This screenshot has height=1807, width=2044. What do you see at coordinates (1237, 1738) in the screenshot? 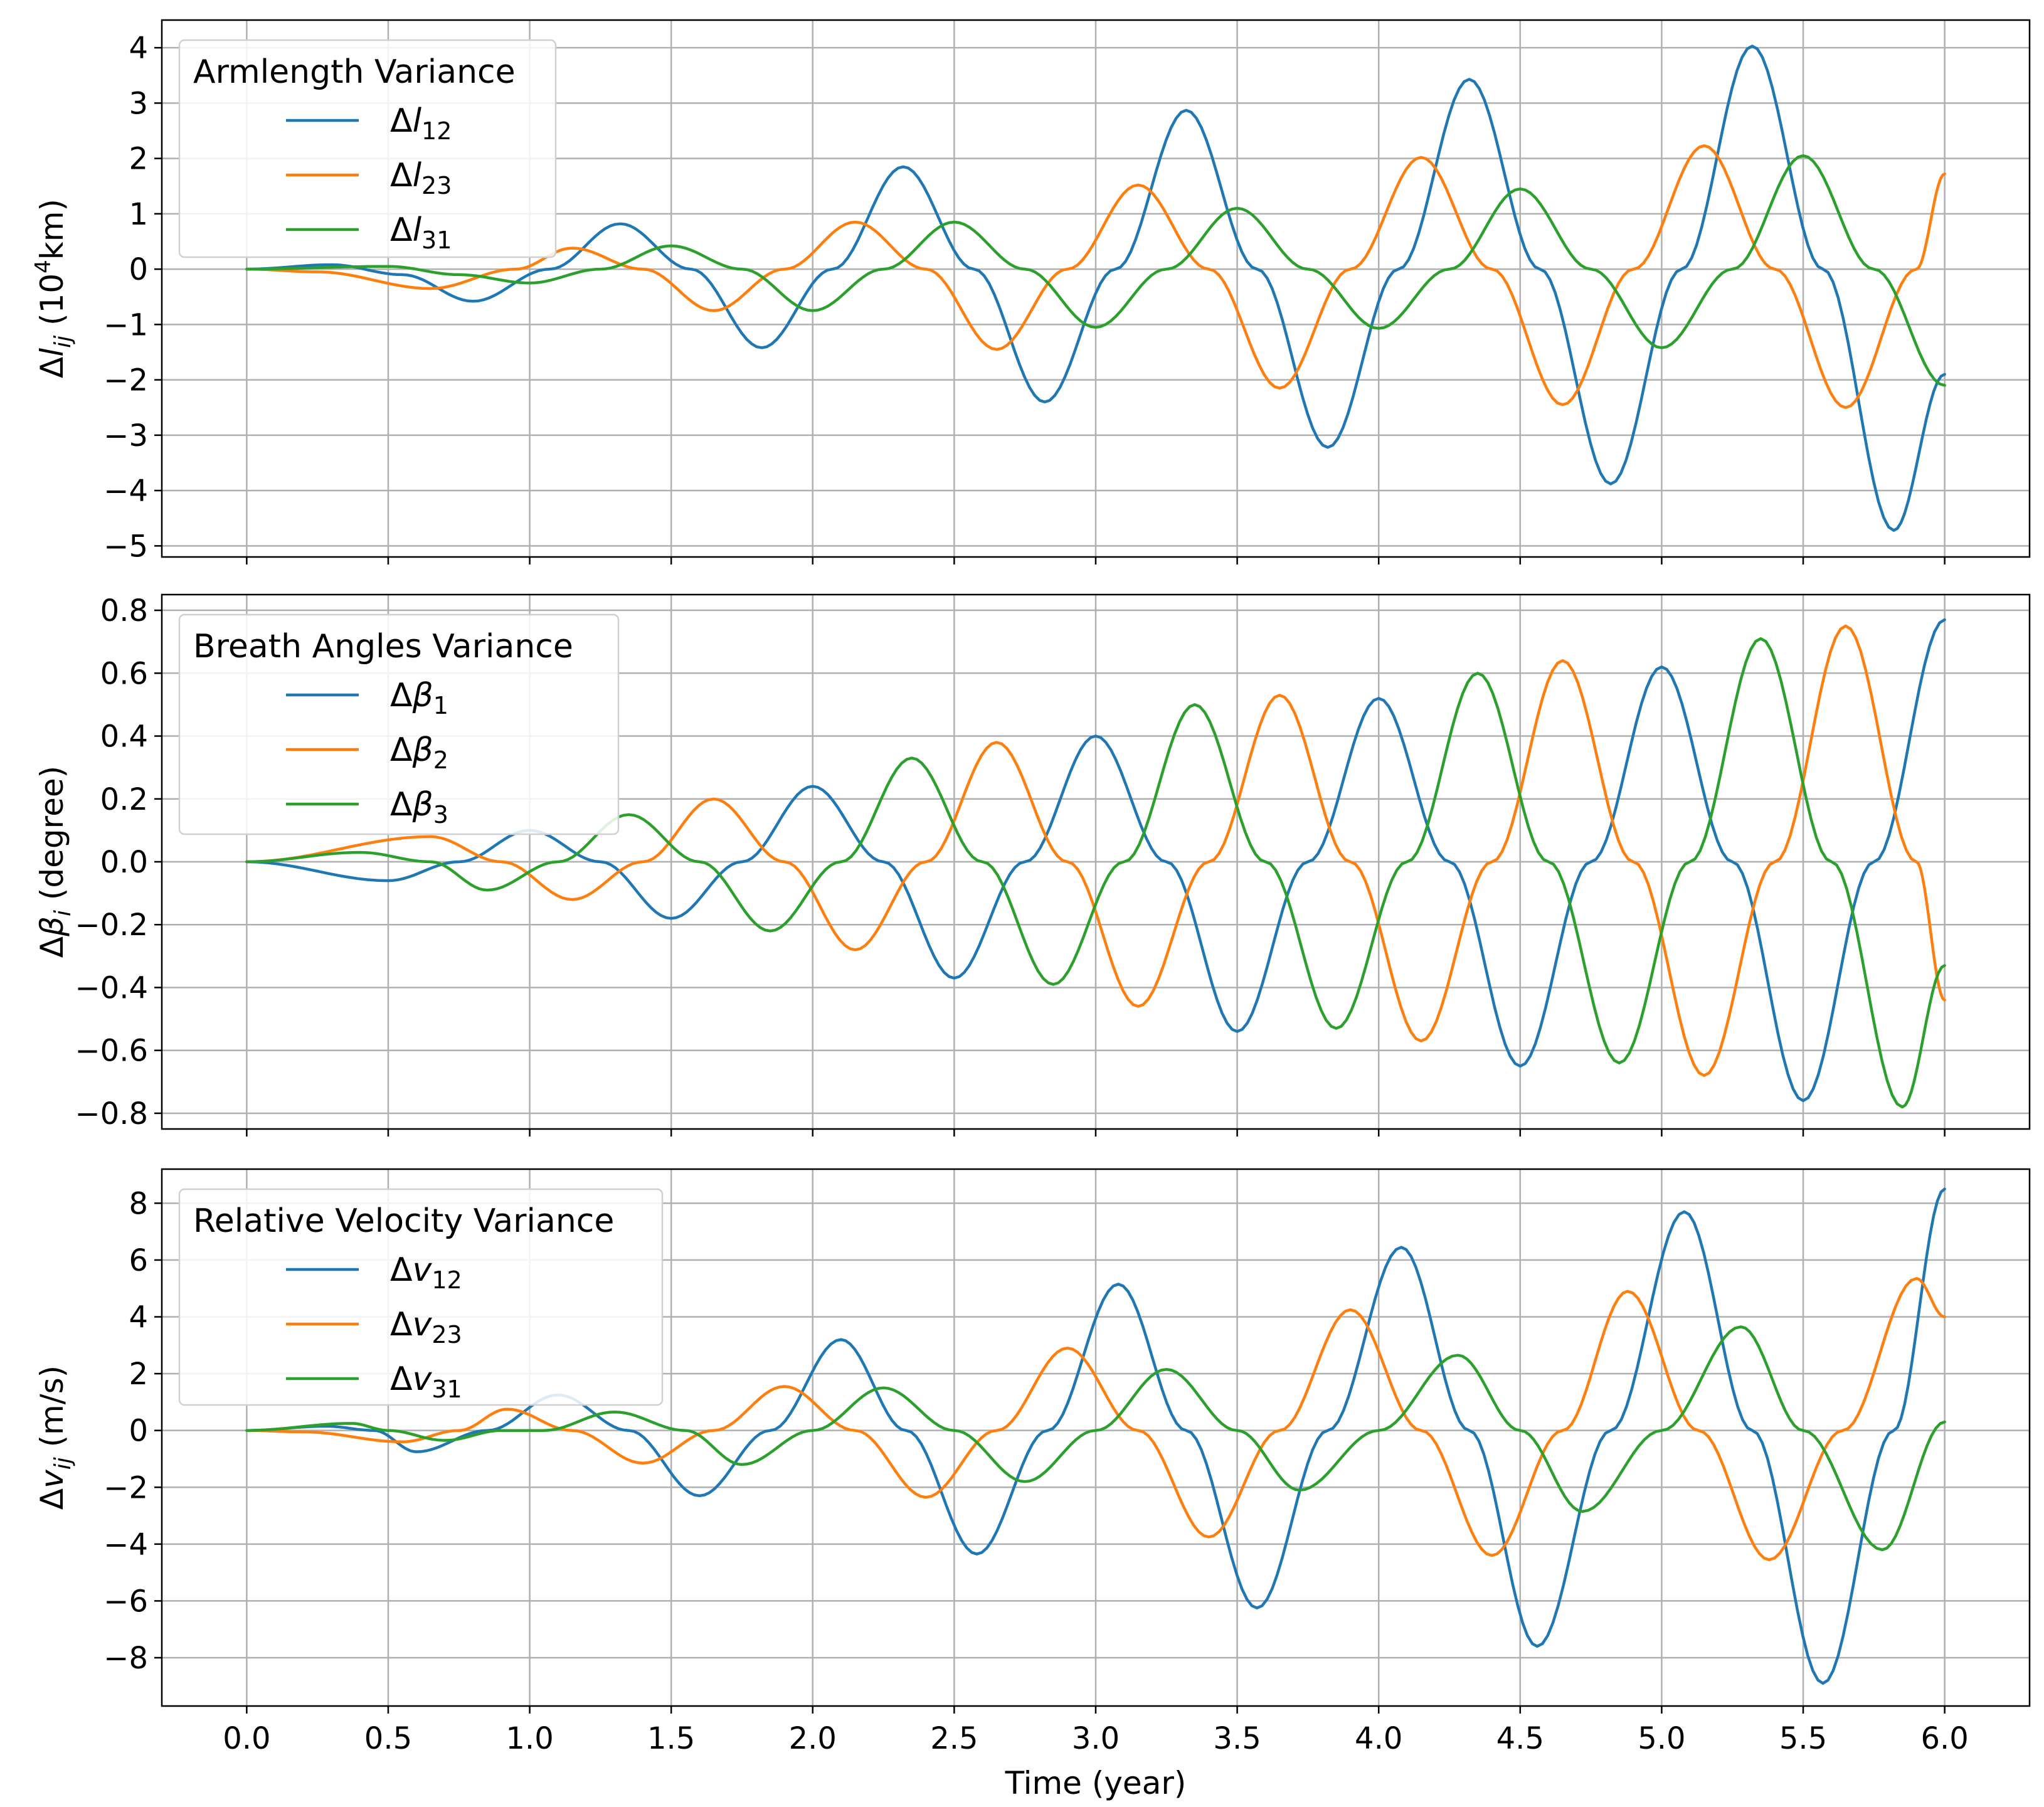
I see `x-tick-label: 3.5` at bounding box center [1237, 1738].